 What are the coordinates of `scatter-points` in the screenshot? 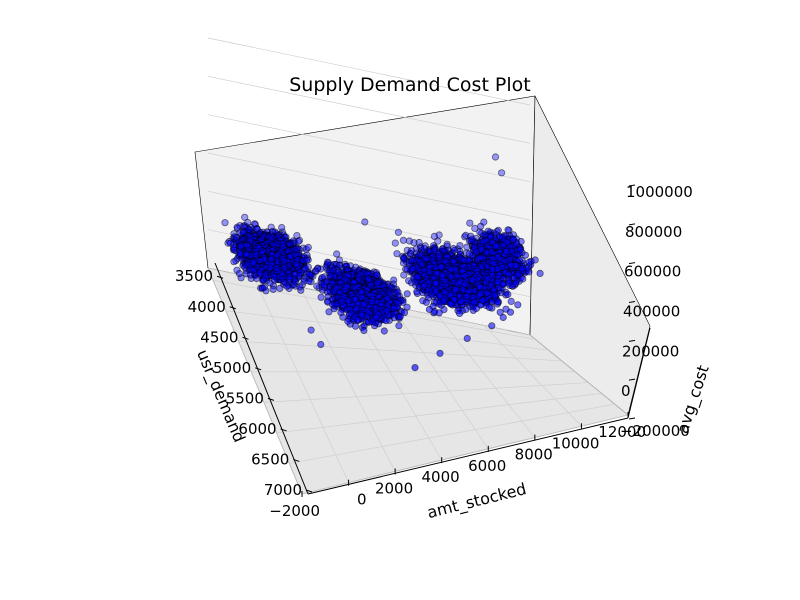 It's located at (382, 262).